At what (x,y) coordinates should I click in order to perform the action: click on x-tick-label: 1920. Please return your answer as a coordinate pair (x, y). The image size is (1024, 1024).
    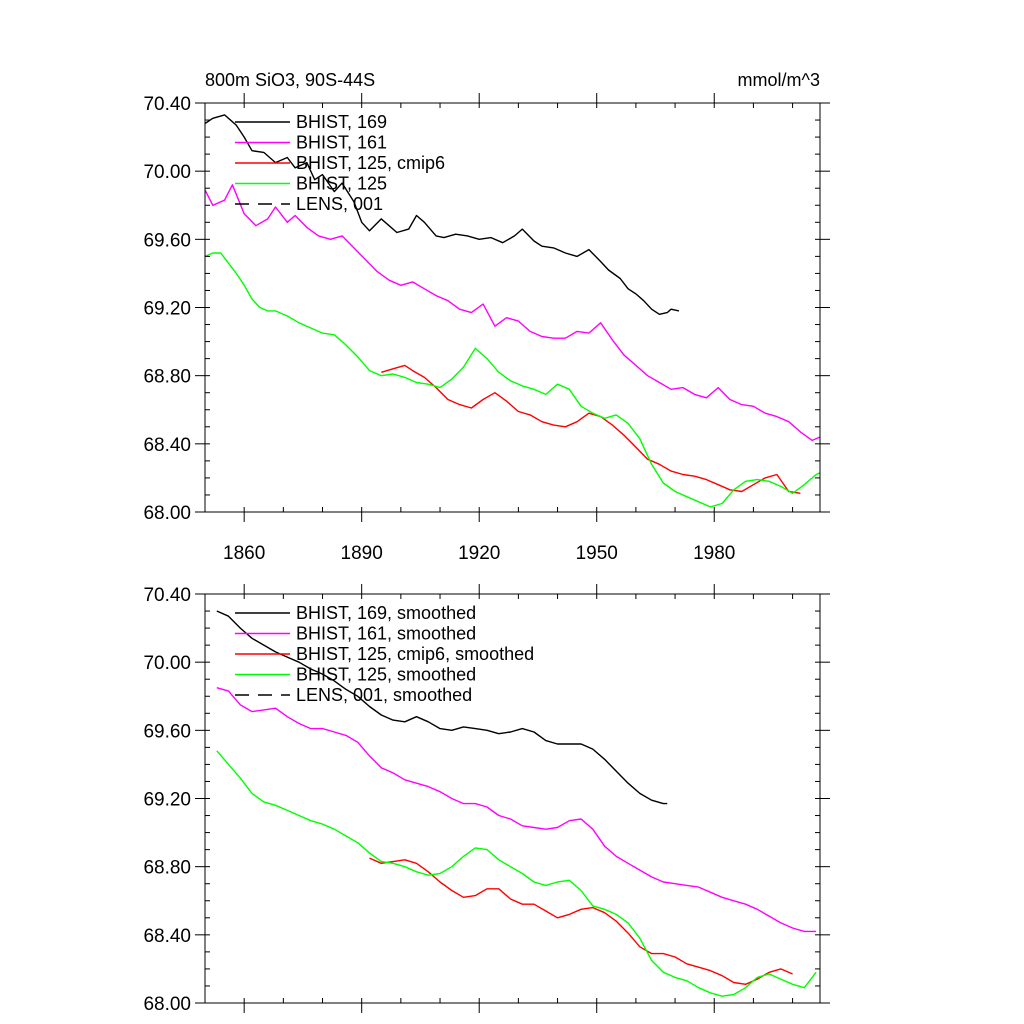
    Looking at the image, I should click on (479, 553).